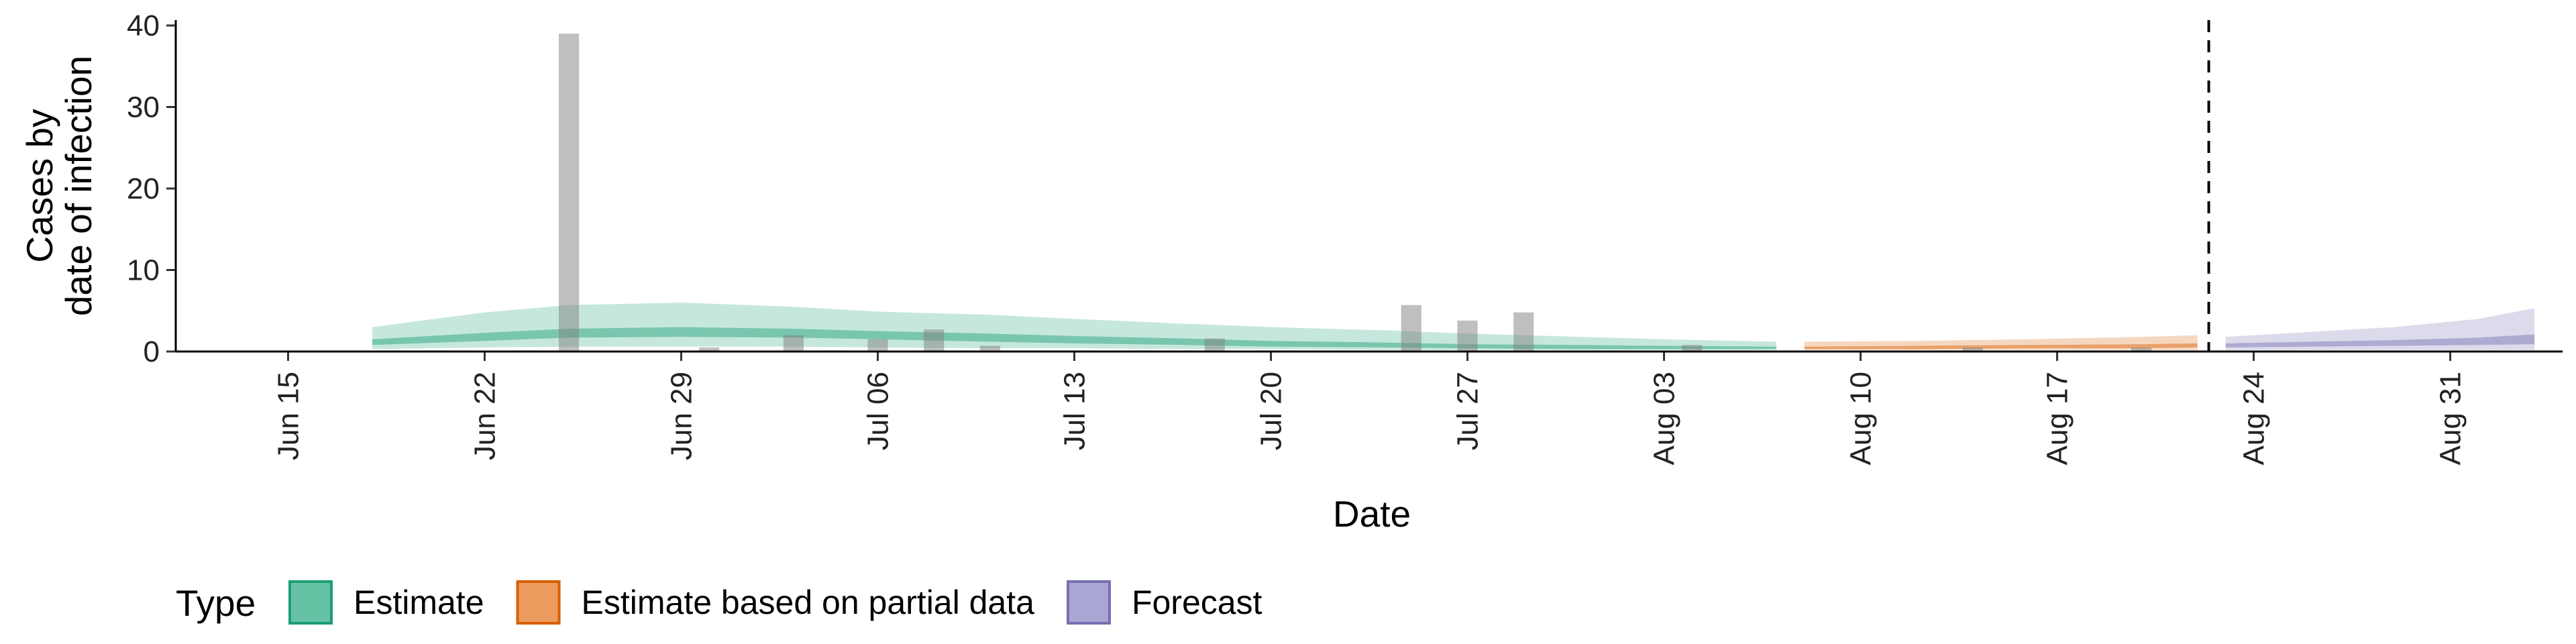  Describe the element at coordinates (1270, 411) in the screenshot. I see `x-tick-label: Jul 20` at that location.